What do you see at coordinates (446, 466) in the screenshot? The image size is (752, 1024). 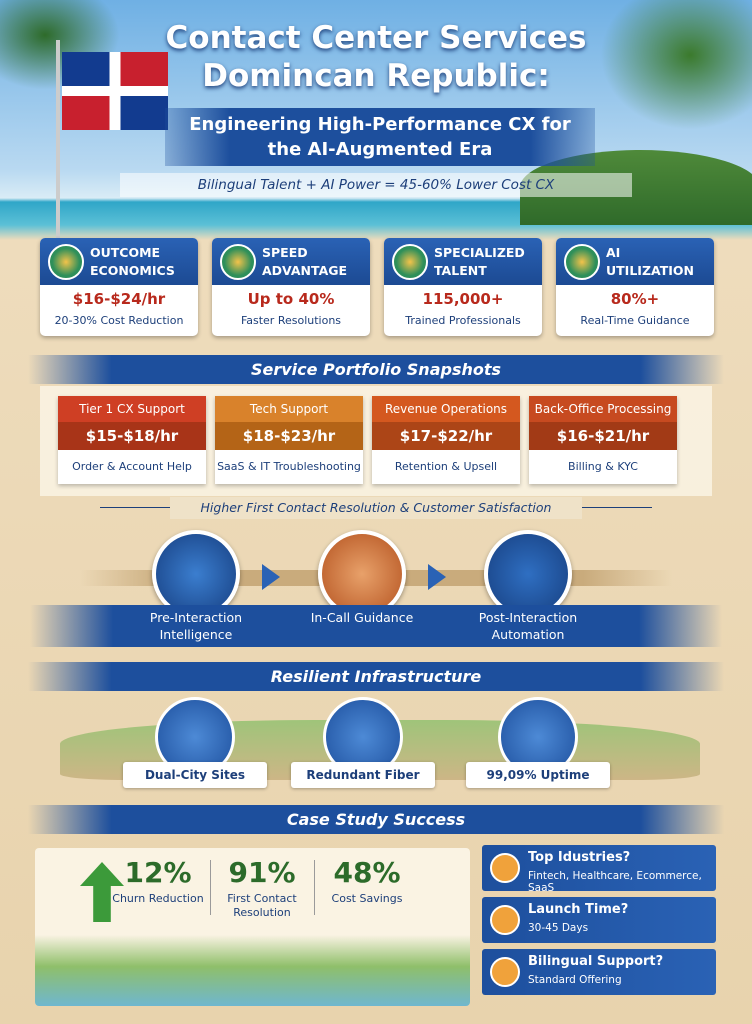 I see `service-note: Retention & Upsell` at bounding box center [446, 466].